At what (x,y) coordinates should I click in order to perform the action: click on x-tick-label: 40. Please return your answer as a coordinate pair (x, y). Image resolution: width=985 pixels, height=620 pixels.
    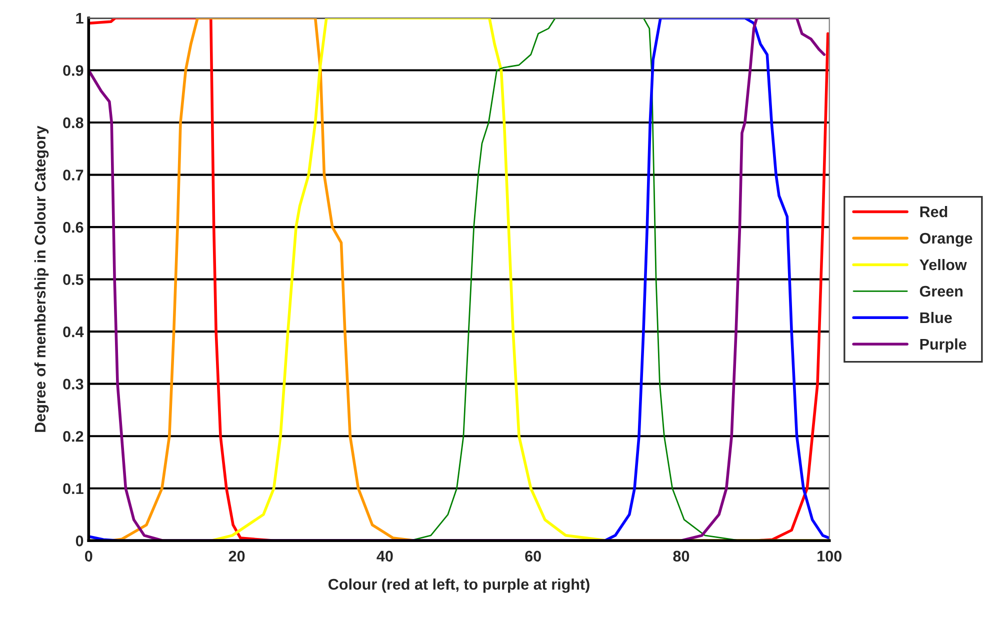
    Looking at the image, I should click on (384, 556).